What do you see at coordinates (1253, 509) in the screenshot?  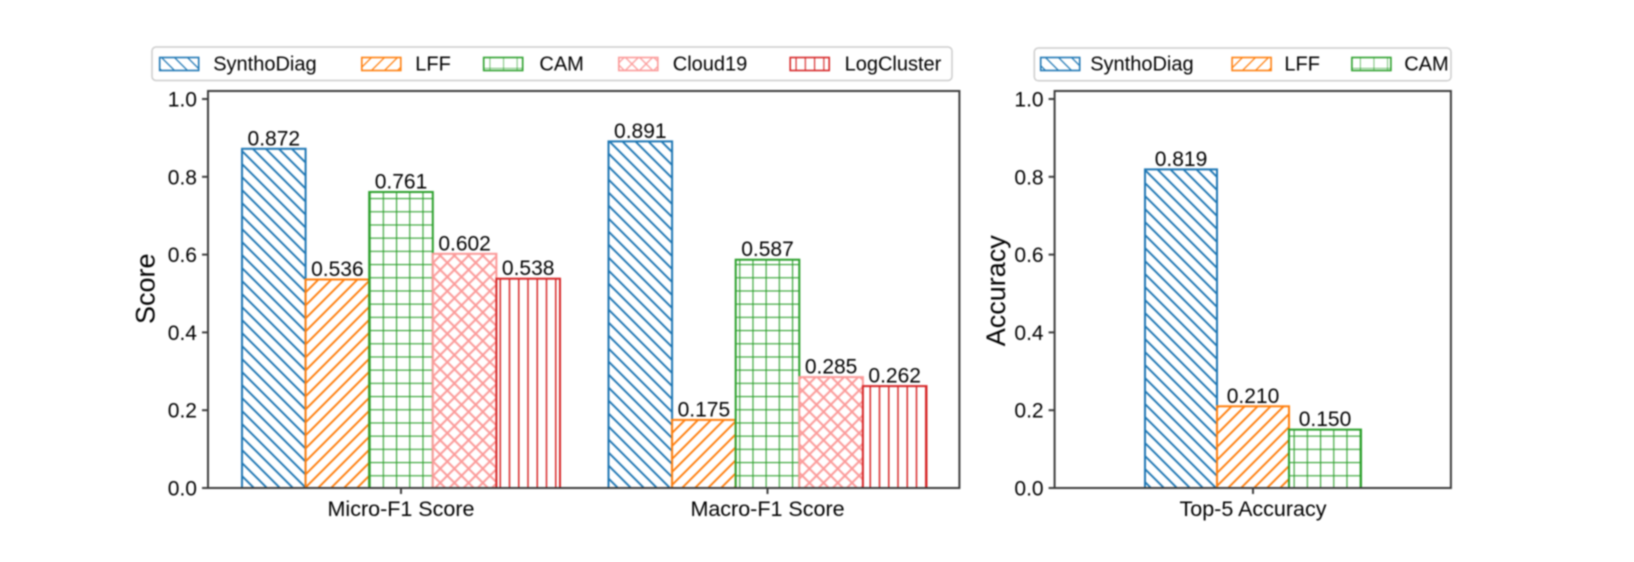 I see `svg-text: Top-5 Accuracy` at bounding box center [1253, 509].